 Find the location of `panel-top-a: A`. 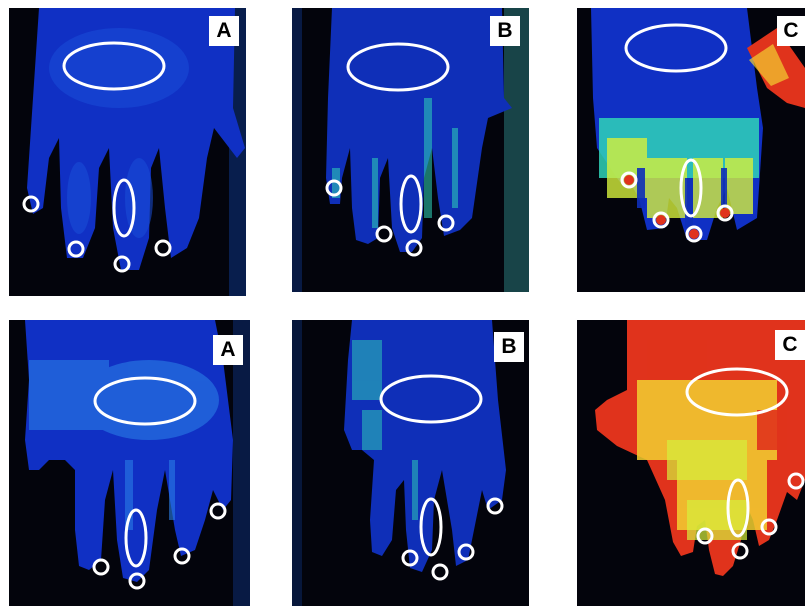

panel-top-a: A is located at coordinates (127, 152).